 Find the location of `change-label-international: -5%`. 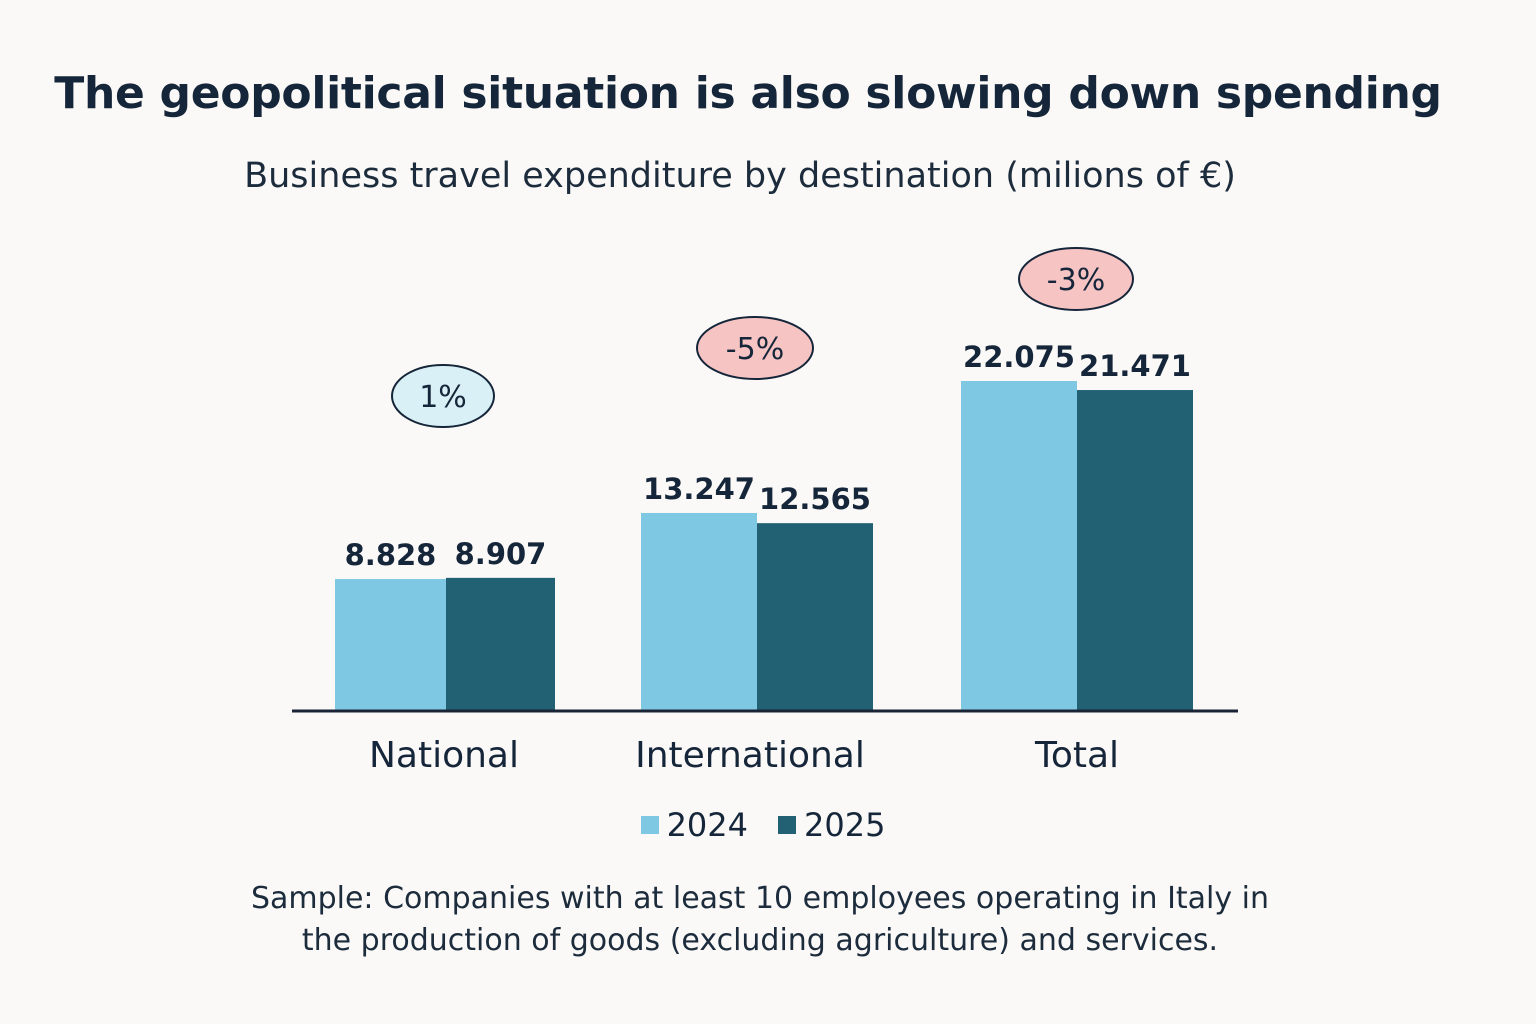

change-label-international: -5% is located at coordinates (755, 349).